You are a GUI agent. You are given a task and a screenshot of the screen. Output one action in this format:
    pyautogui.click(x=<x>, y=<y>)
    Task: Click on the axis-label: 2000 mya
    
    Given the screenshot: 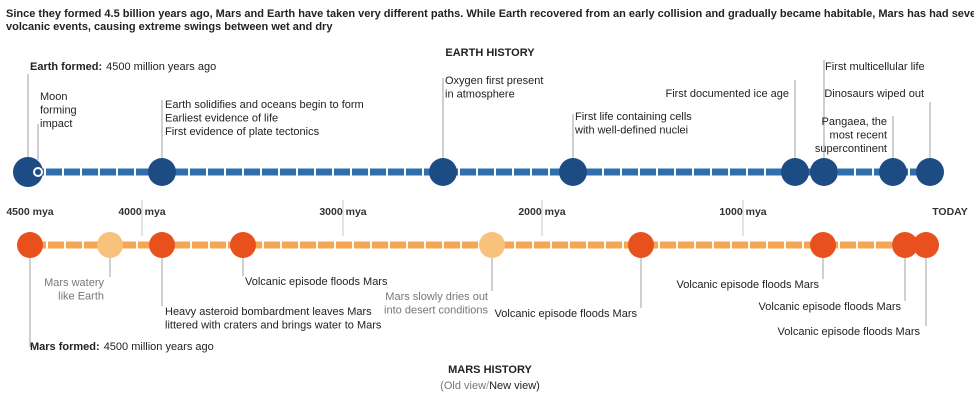 What is the action you would take?
    pyautogui.click(x=541, y=212)
    